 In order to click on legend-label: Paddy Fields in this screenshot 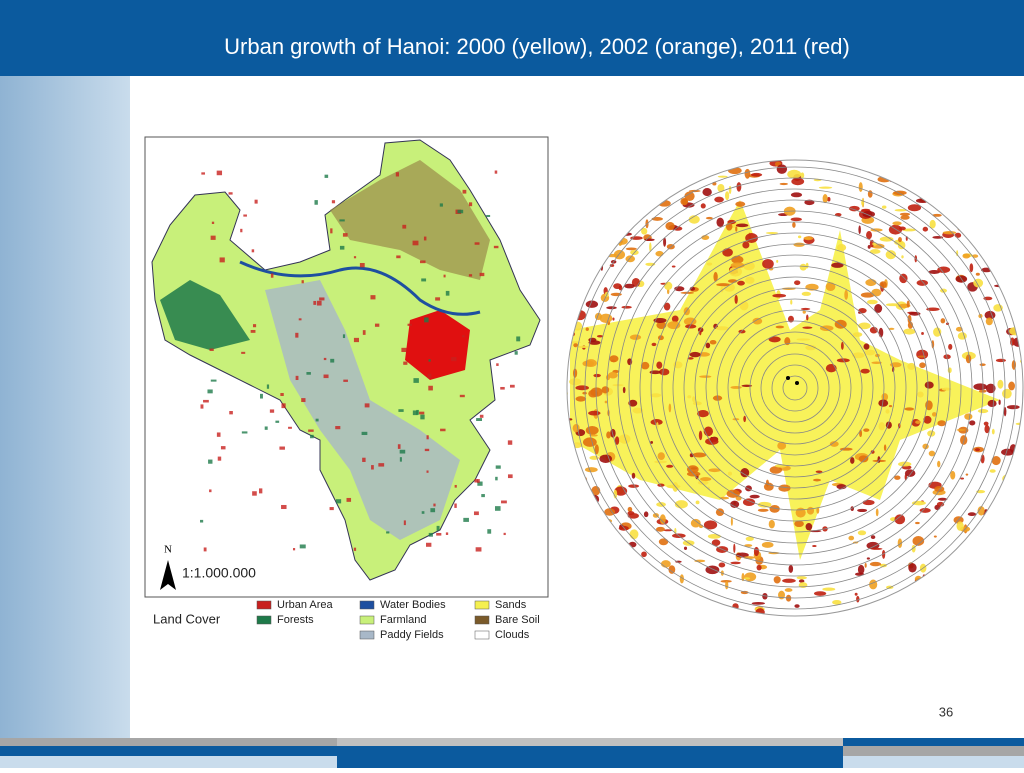, I will do `click(412, 635)`.